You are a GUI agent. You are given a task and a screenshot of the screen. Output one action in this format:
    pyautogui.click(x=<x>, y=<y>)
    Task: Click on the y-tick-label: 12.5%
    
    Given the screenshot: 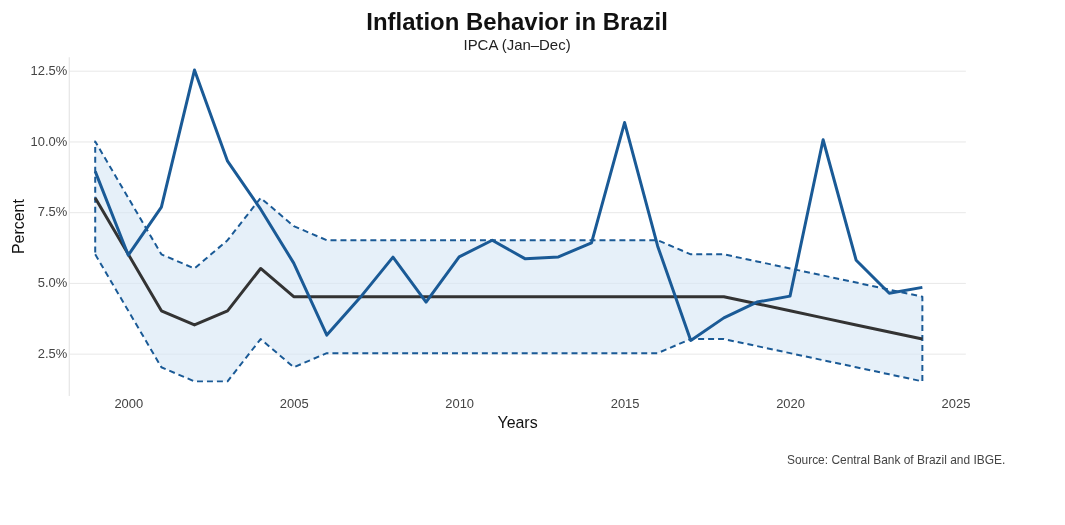 What is the action you would take?
    pyautogui.click(x=49, y=71)
    